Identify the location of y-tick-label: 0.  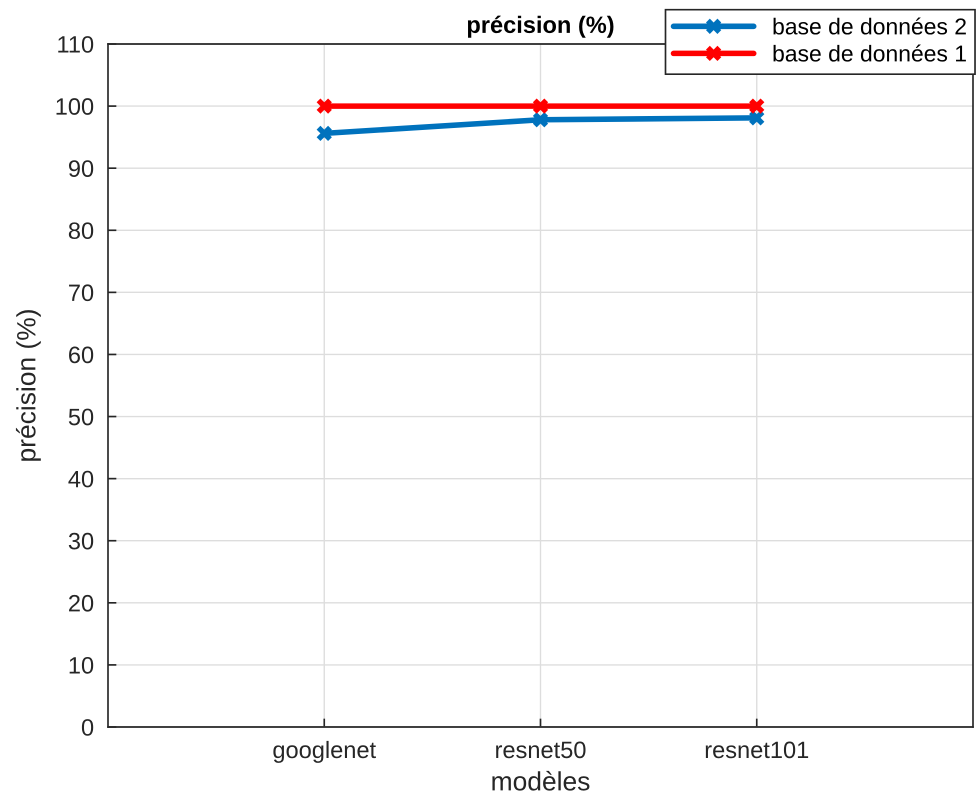
(88, 727).